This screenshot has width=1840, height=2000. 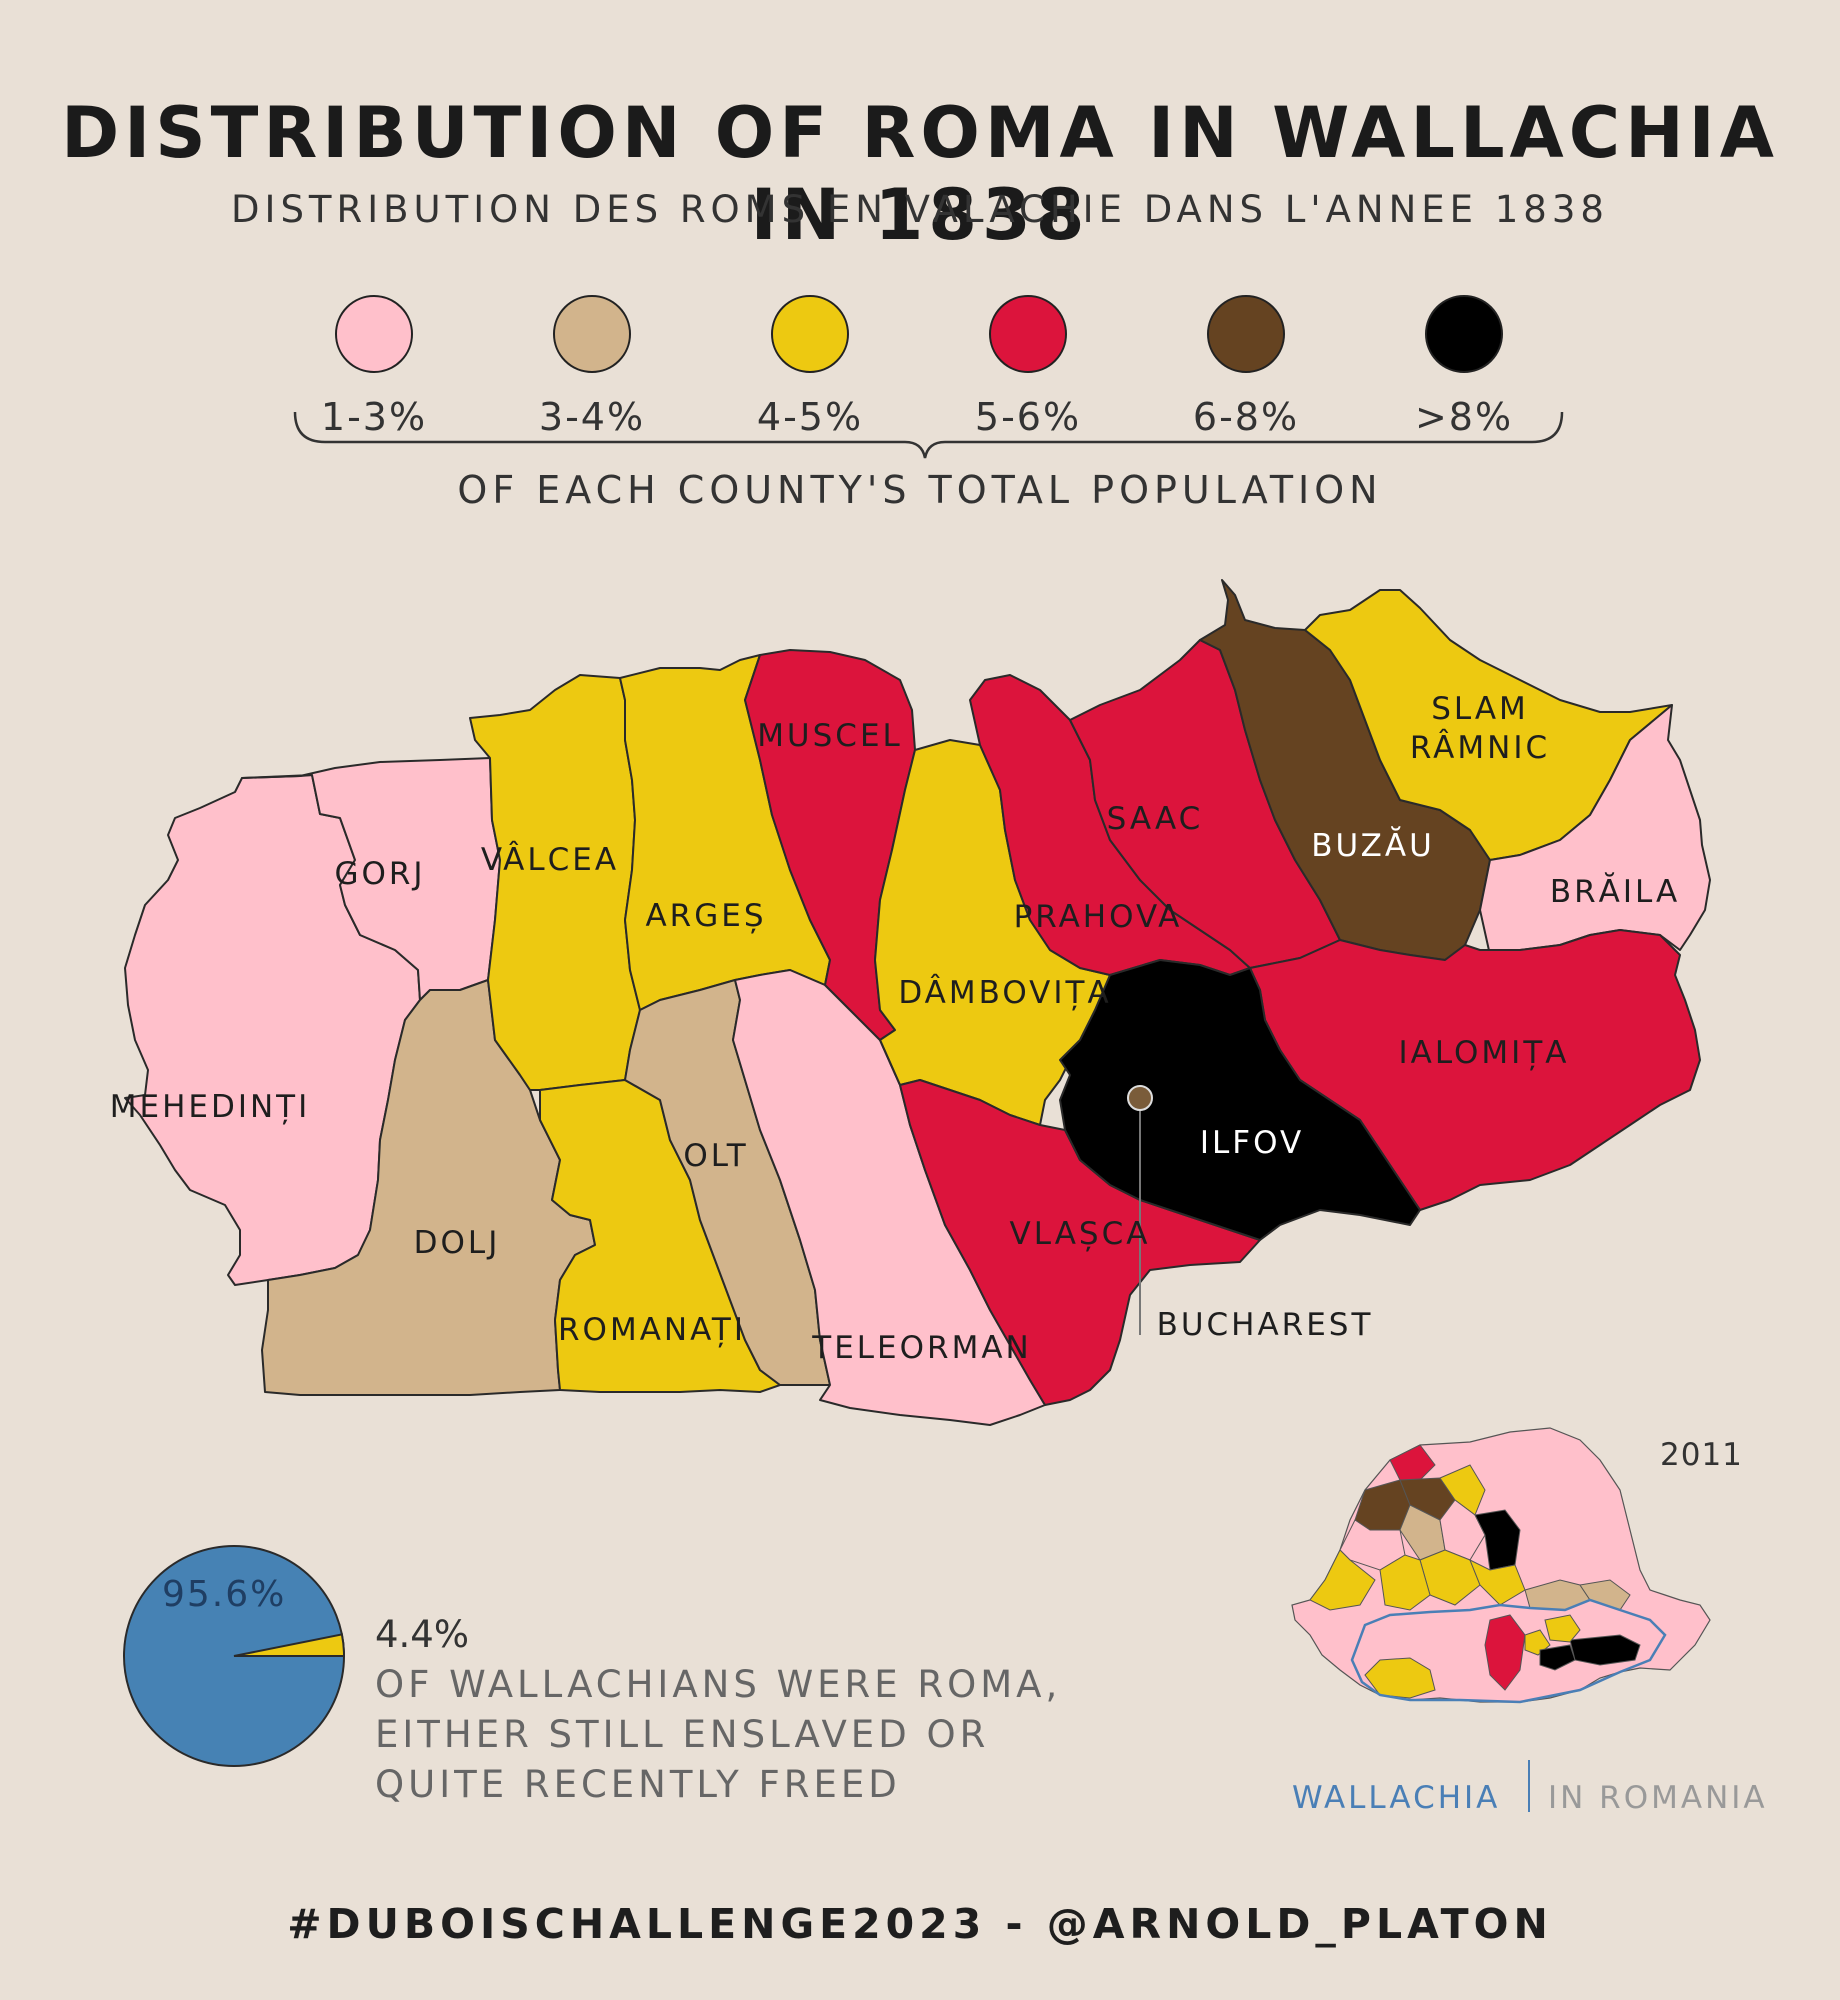 What do you see at coordinates (1140, 1098) in the screenshot?
I see `bucharest-marker-icon` at bounding box center [1140, 1098].